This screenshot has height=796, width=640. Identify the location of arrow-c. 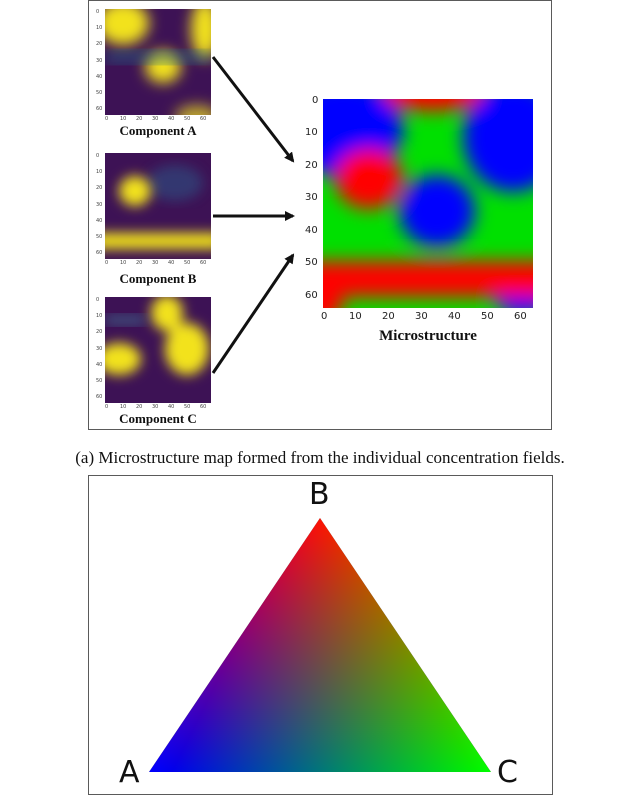
(253, 313).